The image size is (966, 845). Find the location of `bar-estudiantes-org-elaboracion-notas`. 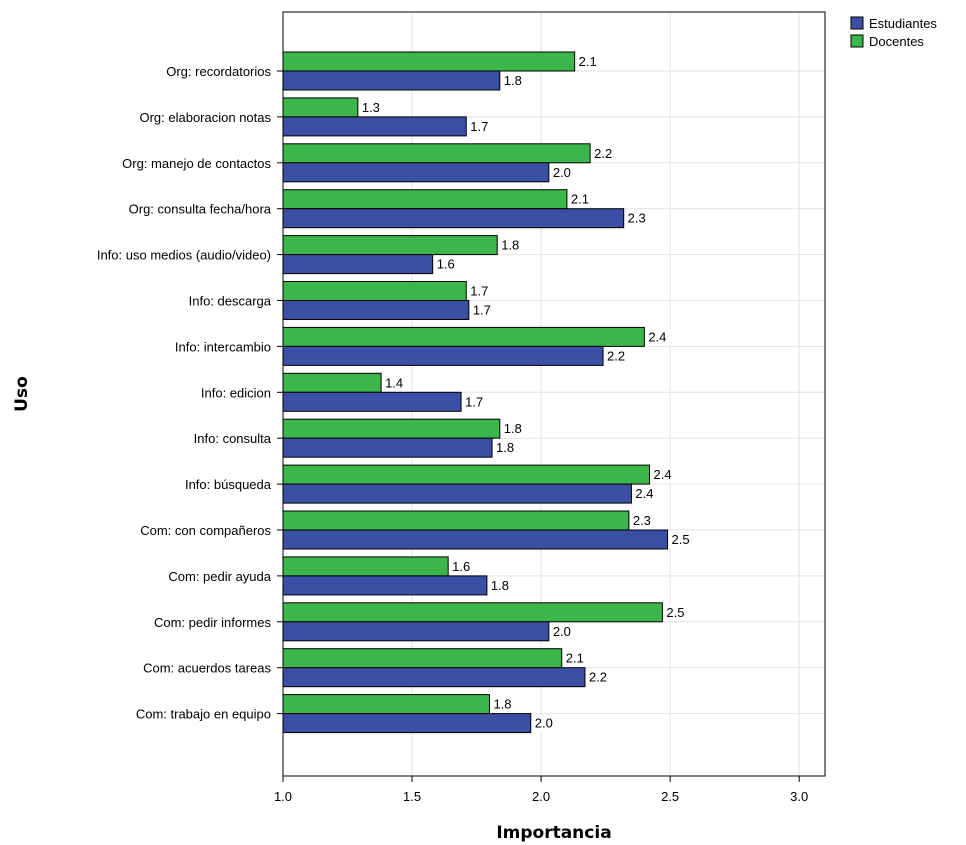

bar-estudiantes-org-elaboracion-notas is located at coordinates (374, 126).